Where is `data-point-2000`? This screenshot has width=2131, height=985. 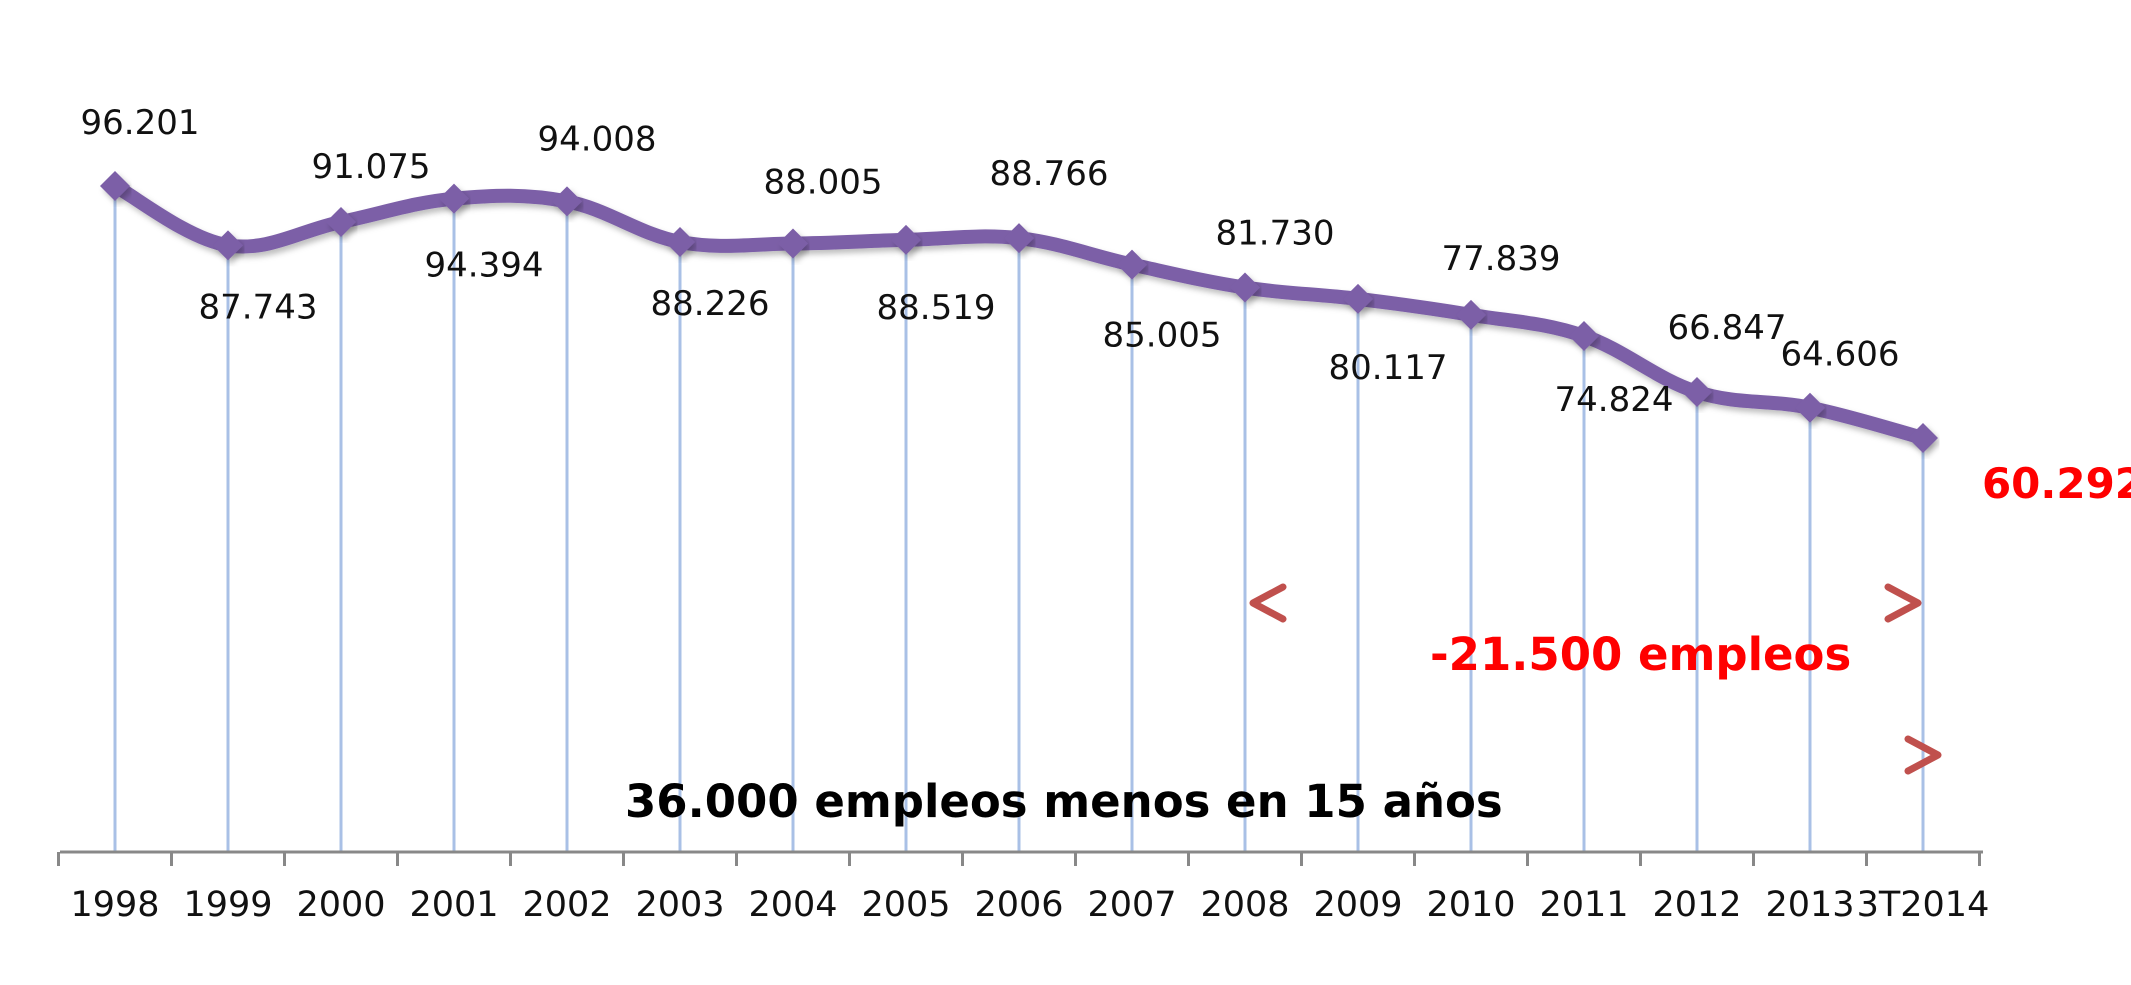 data-point-2000 is located at coordinates (341, 221).